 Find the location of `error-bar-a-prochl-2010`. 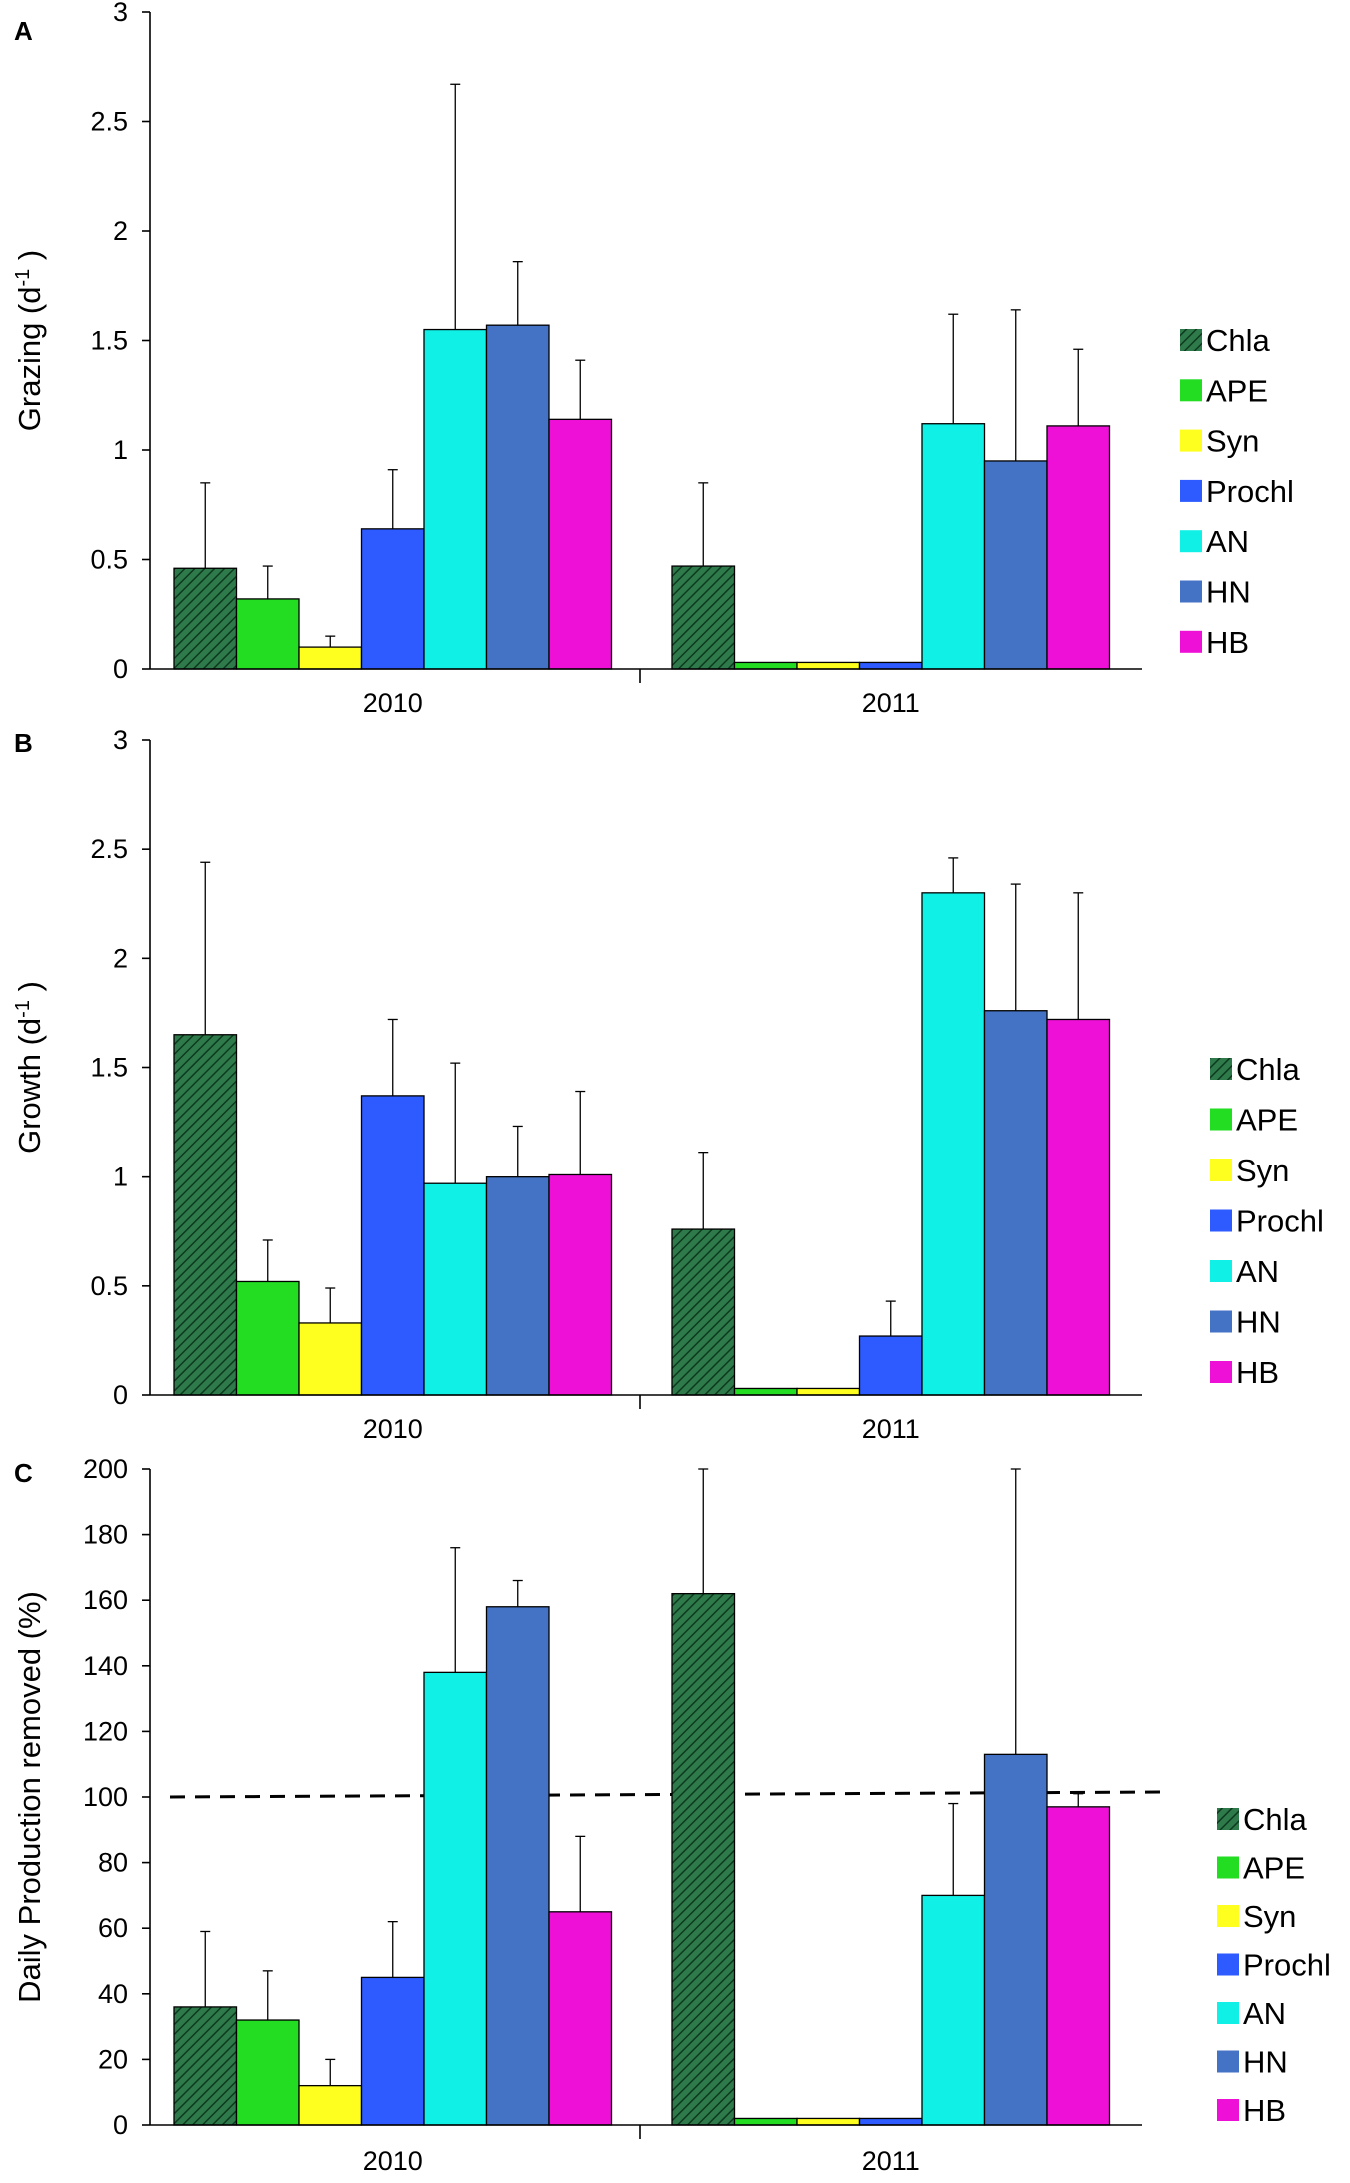

error-bar-a-prochl-2010 is located at coordinates (392, 499).